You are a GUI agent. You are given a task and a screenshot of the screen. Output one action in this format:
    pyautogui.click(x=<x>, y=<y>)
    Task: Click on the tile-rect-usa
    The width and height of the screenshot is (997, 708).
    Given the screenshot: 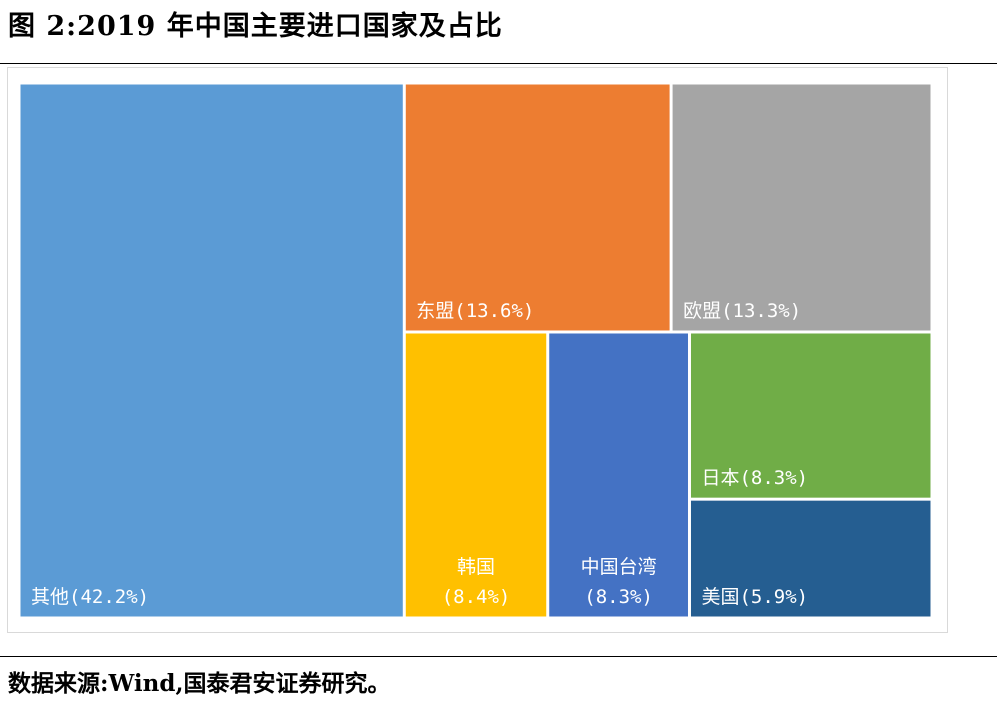 What is the action you would take?
    pyautogui.click(x=810, y=558)
    